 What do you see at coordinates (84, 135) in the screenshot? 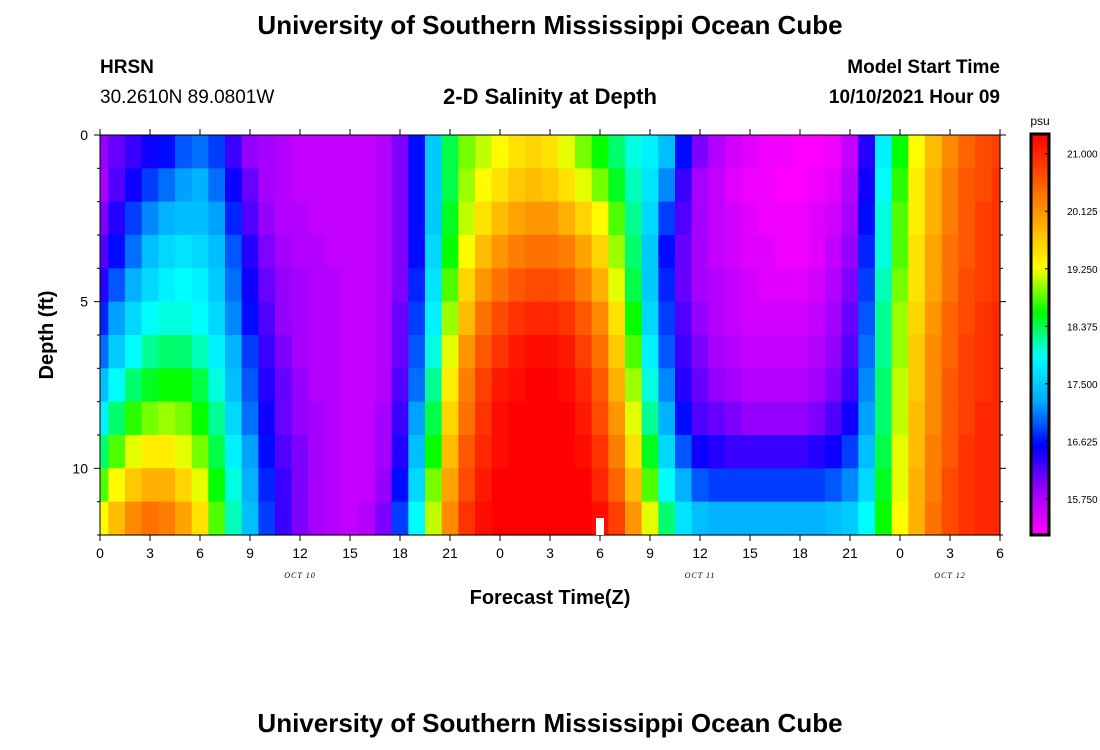
I see `y-tick-label: 0` at bounding box center [84, 135].